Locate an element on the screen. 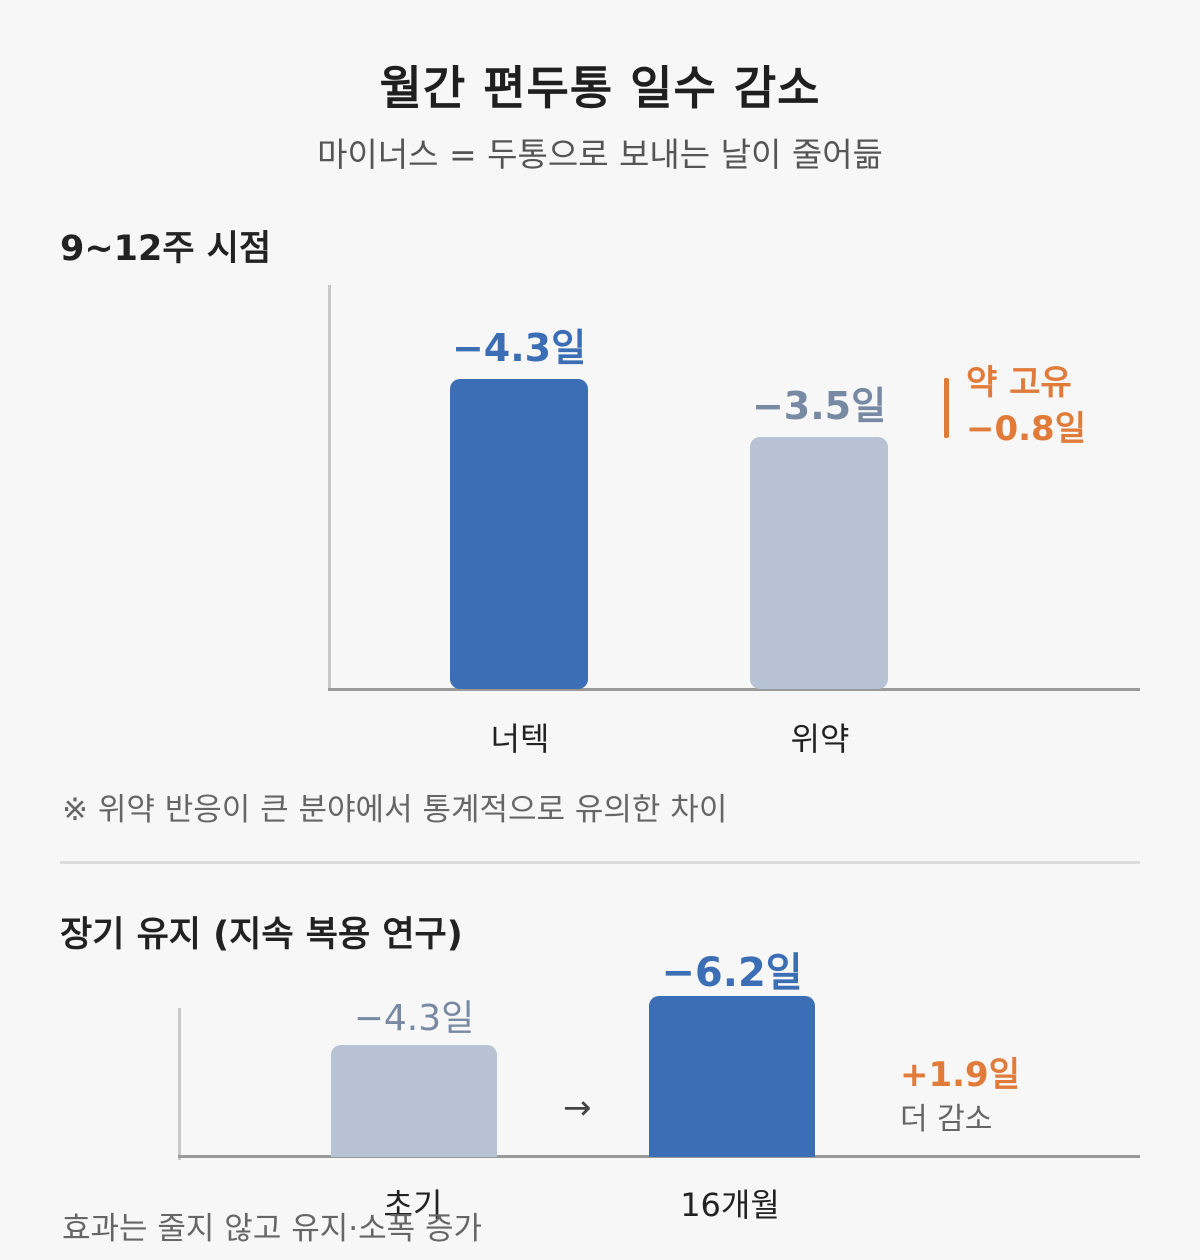  annotation-bracket-drug-effect is located at coordinates (946, 408).